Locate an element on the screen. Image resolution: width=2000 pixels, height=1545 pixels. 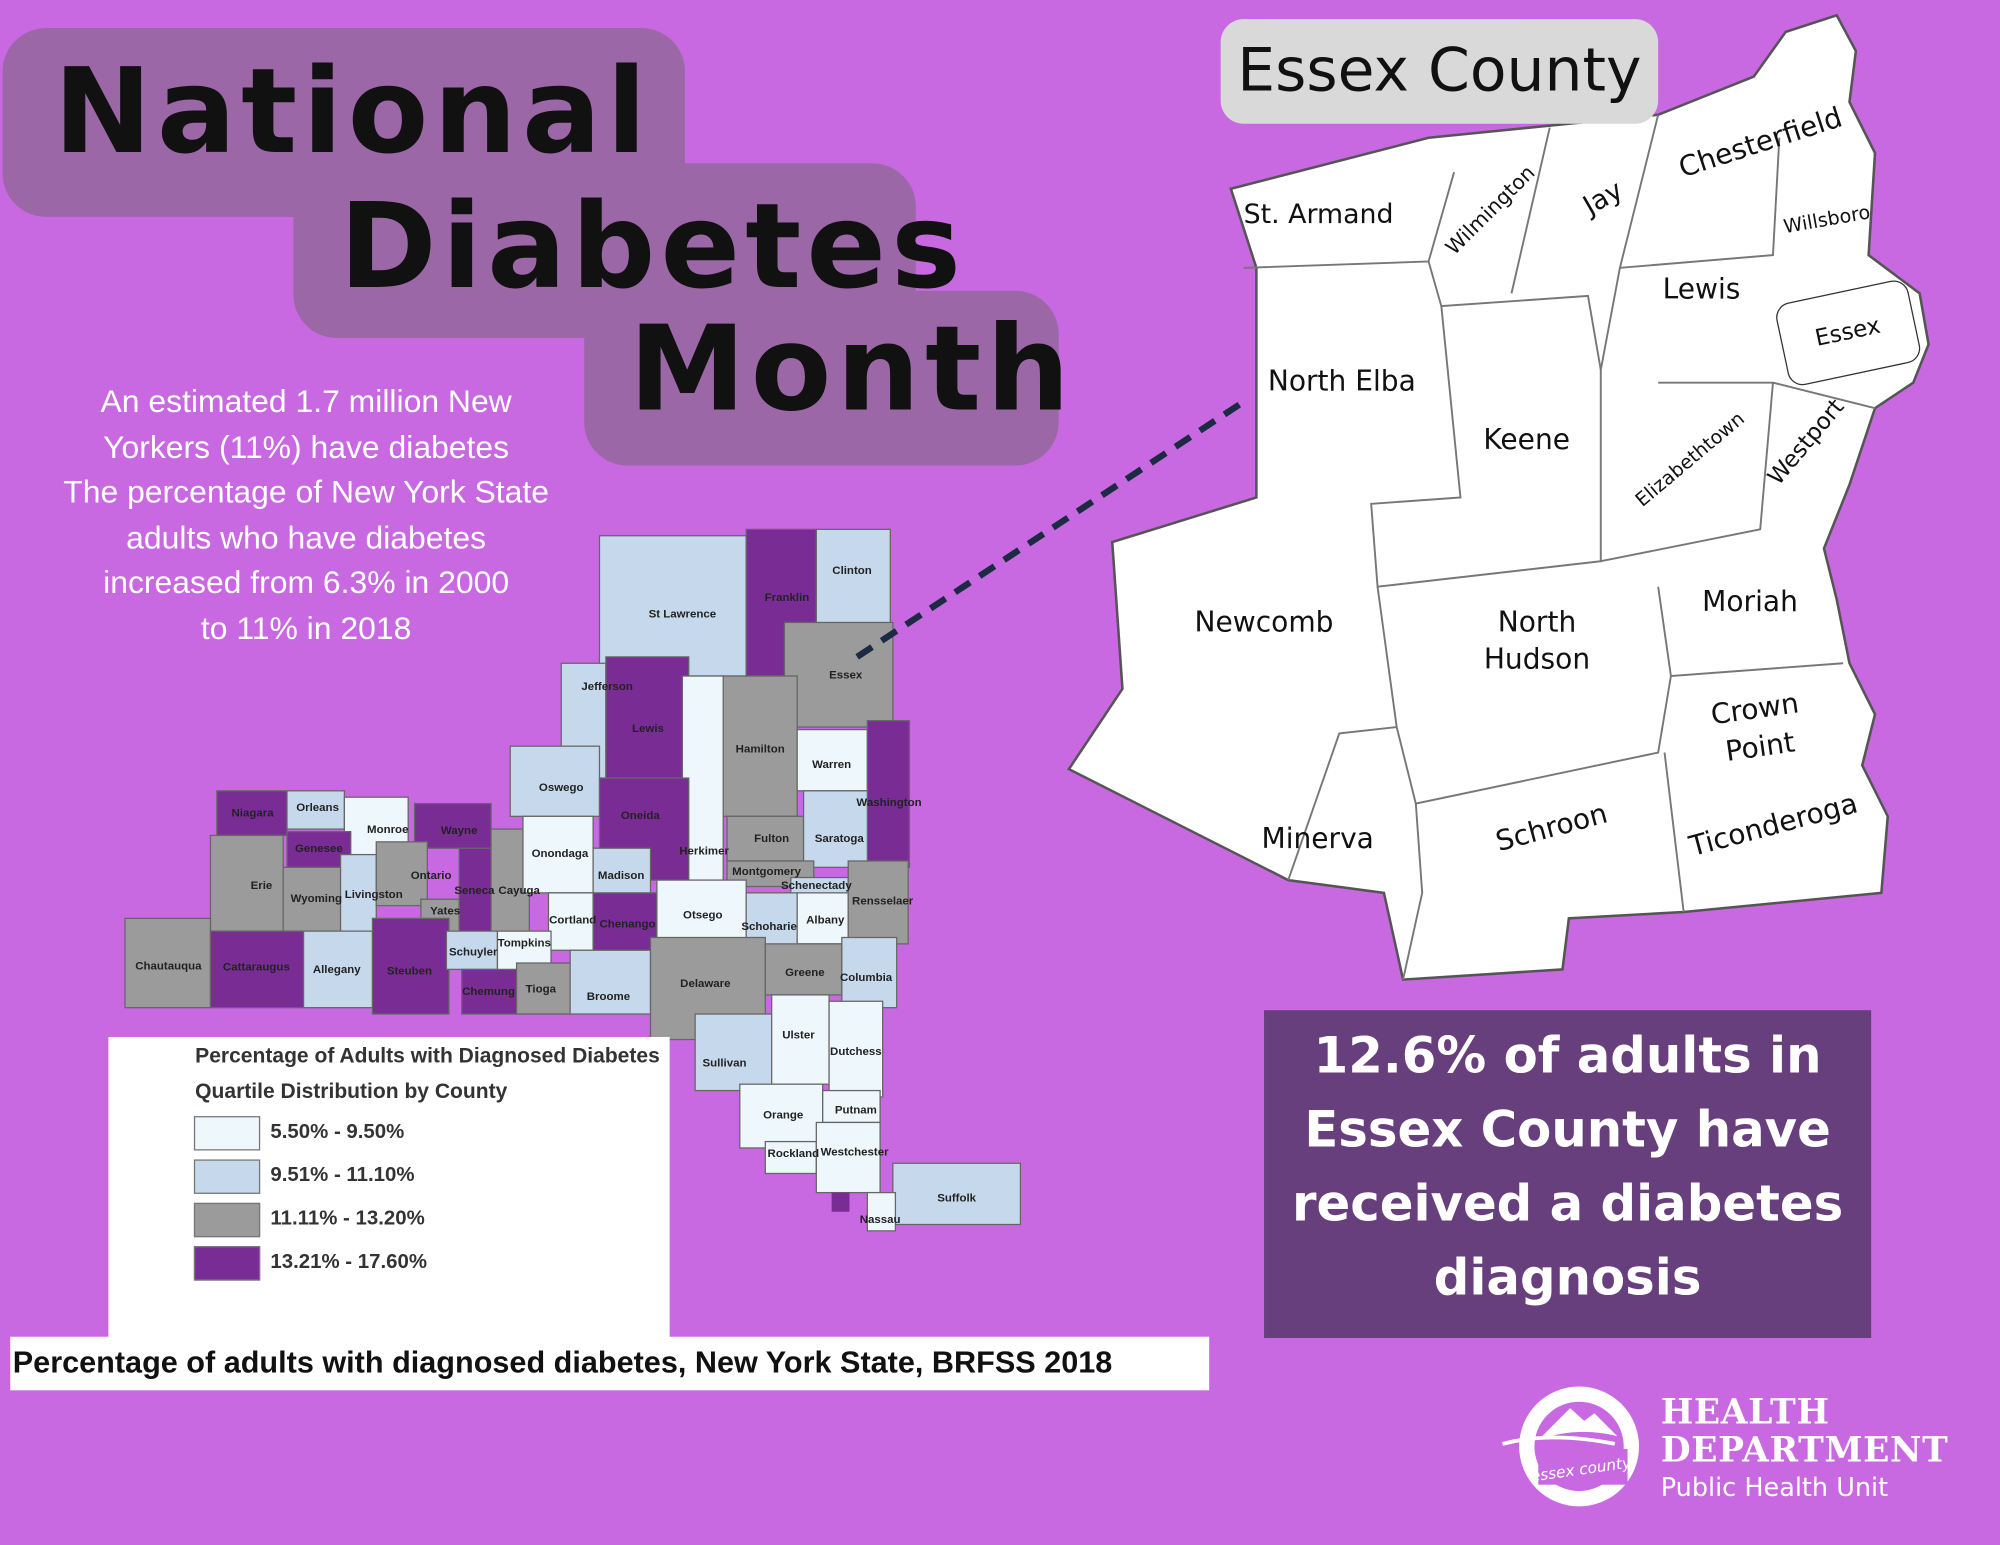
town-label-minerva: Minerva is located at coordinates (1317, 839).